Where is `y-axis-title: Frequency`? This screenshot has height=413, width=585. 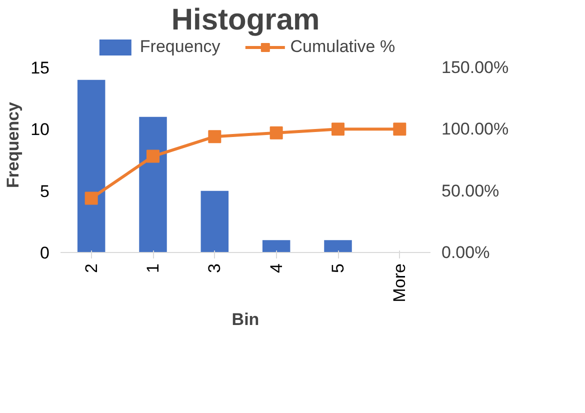
y-axis-title: Frequency is located at coordinates (13, 144).